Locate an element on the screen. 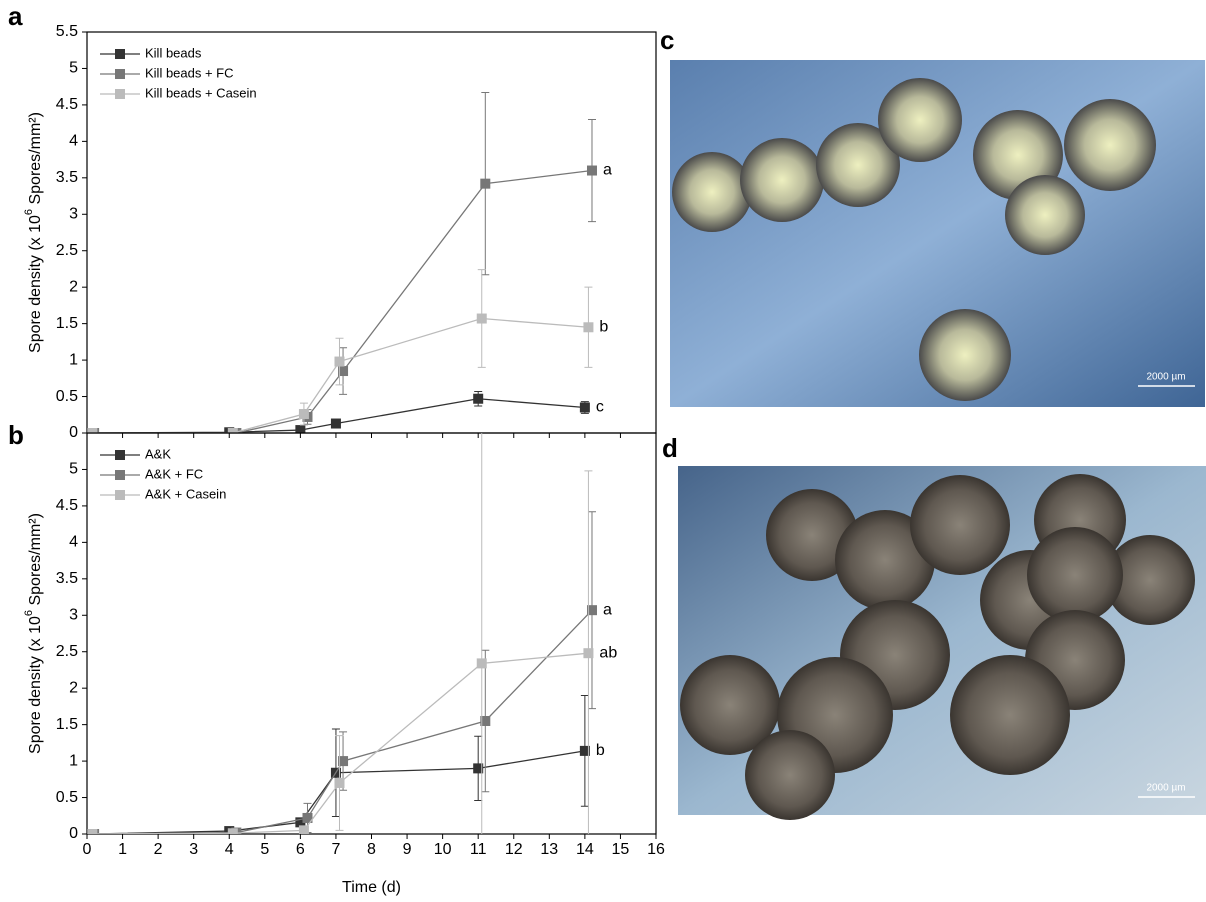 Image resolution: width=1206 pixels, height=902 pixels. legend-label: A&K + FC is located at coordinates (174, 473).